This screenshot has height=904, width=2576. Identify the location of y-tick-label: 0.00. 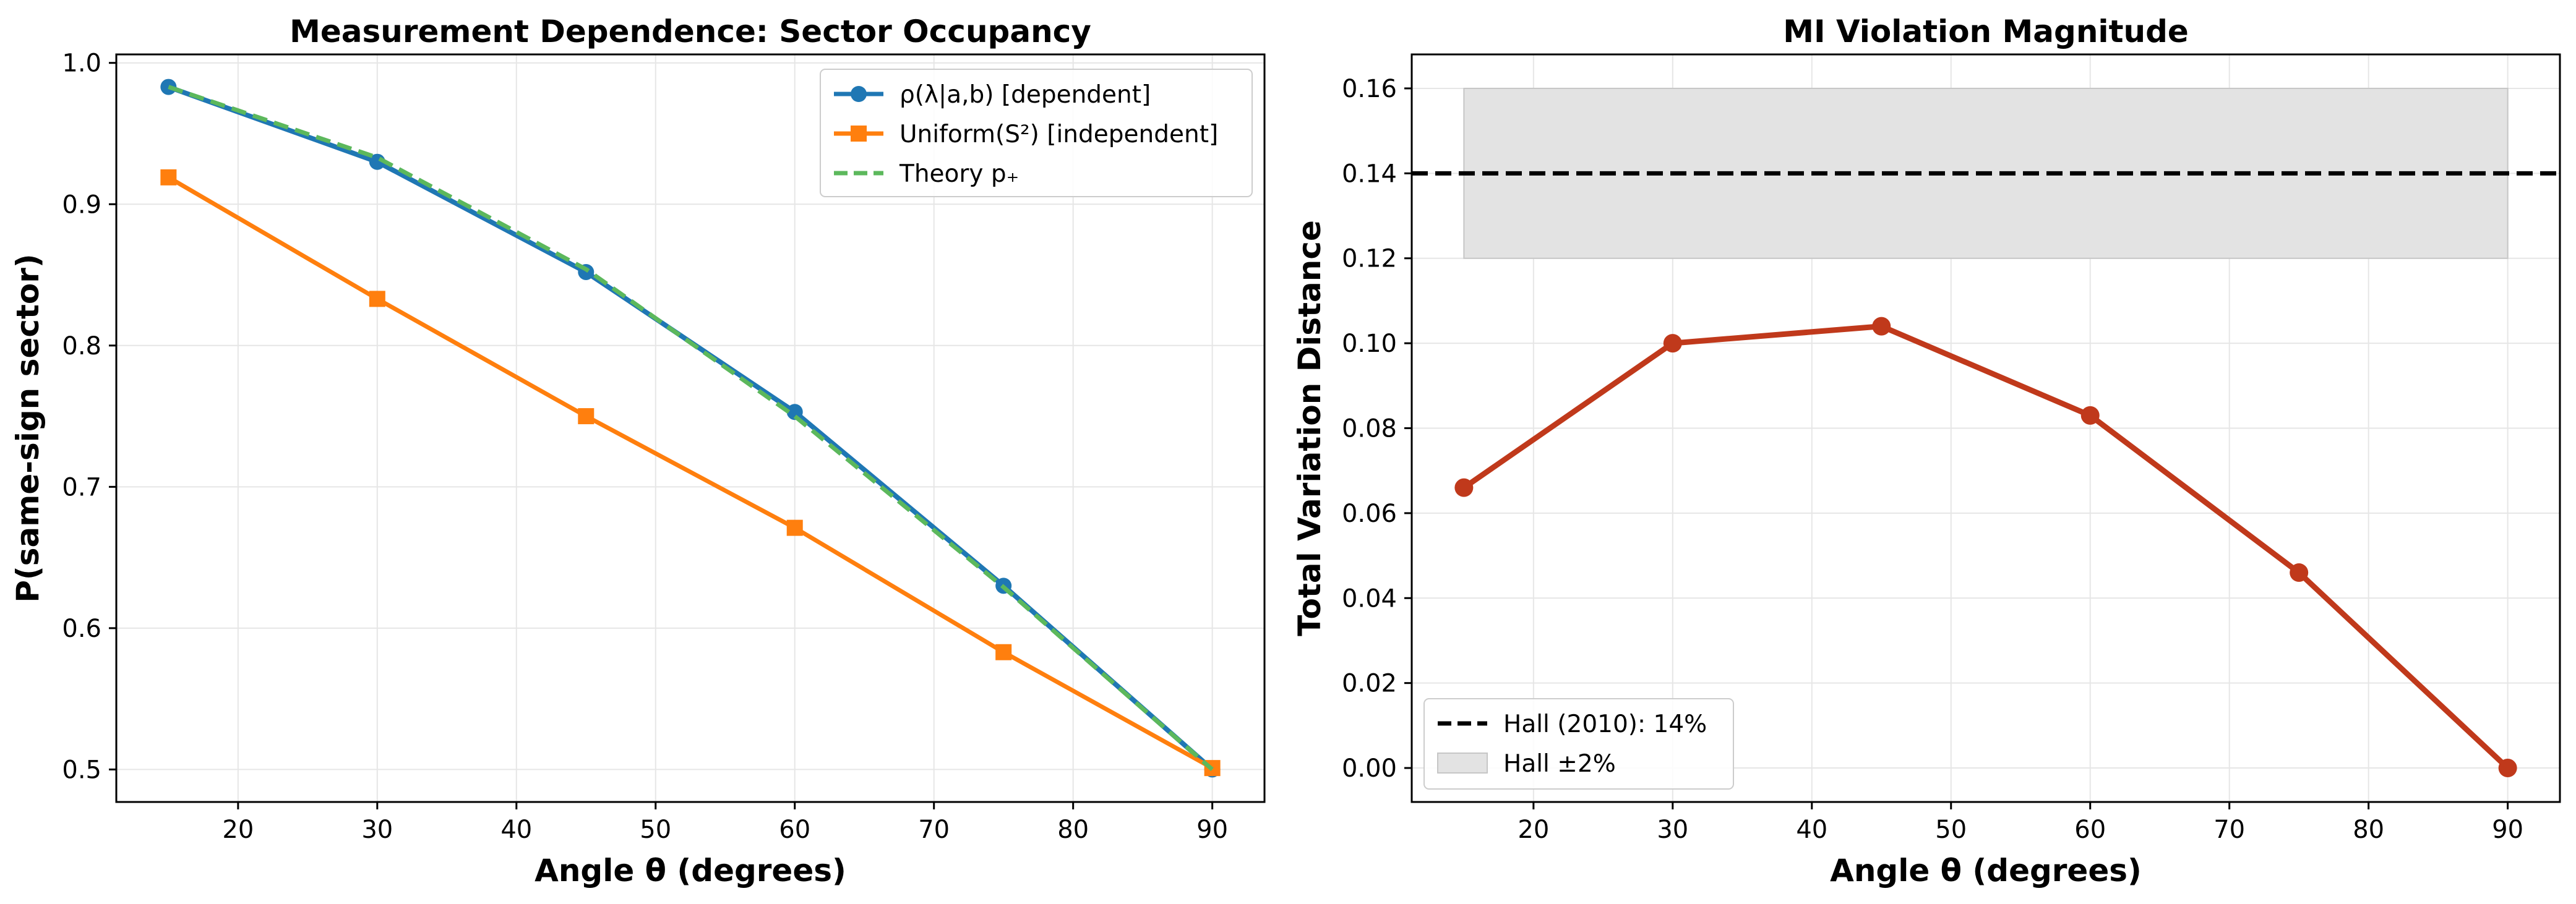
(1370, 769).